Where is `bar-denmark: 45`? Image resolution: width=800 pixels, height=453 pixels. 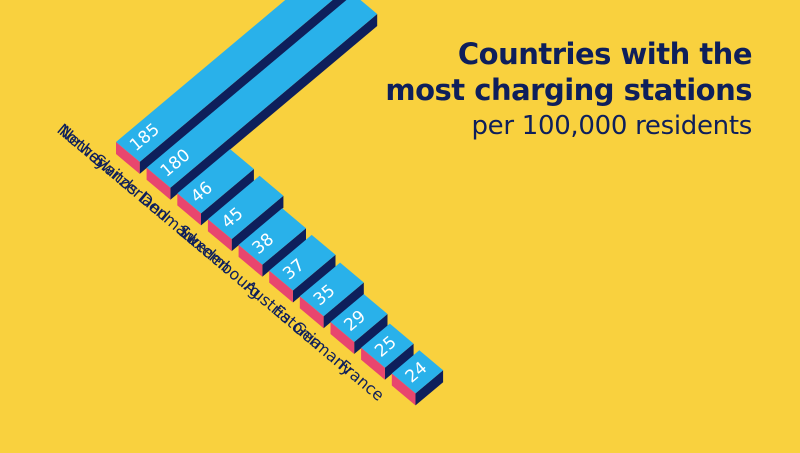 bar-denmark: 45 is located at coordinates (245, 213).